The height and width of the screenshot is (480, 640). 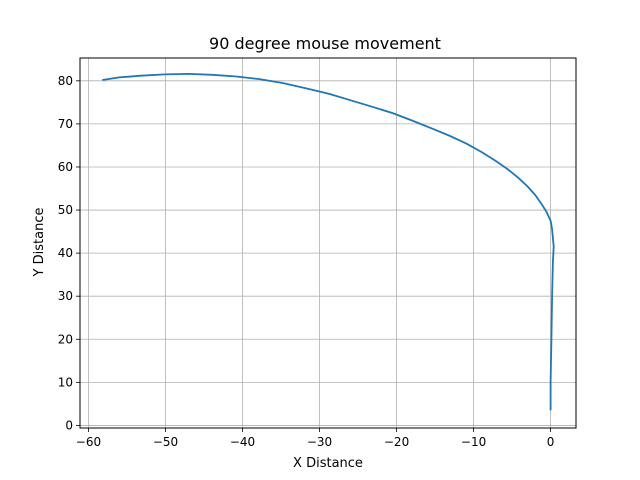 What do you see at coordinates (396, 442) in the screenshot?
I see `x-tick-label: −20` at bounding box center [396, 442].